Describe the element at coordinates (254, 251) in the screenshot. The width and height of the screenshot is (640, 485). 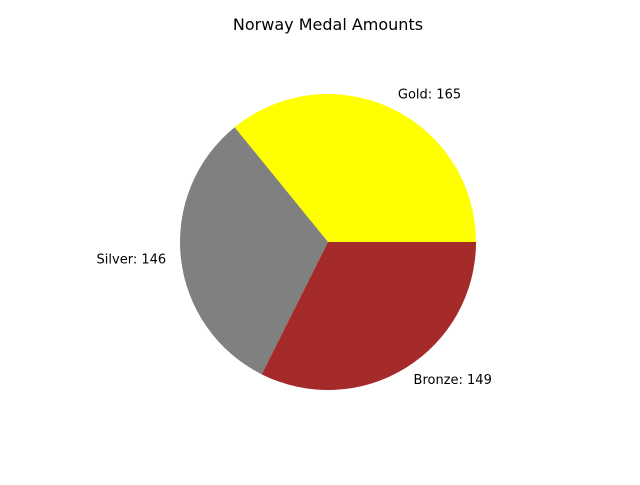
I see `pie-slice-silver` at that location.